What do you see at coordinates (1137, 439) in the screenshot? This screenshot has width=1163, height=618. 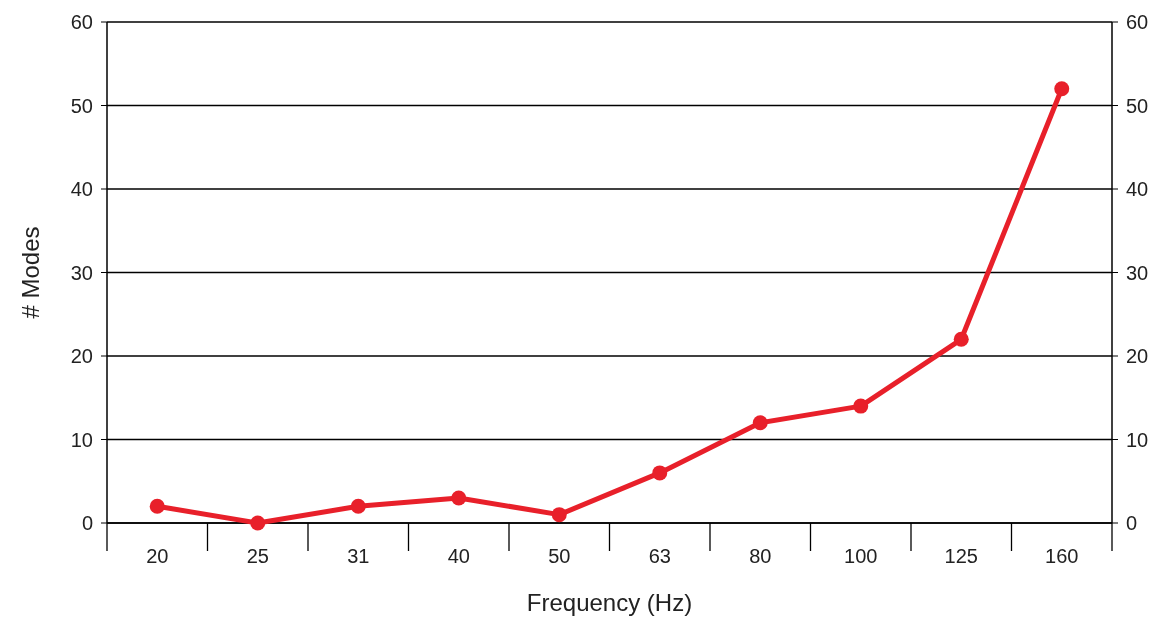 I see `y2-tick-label: 10` at bounding box center [1137, 439].